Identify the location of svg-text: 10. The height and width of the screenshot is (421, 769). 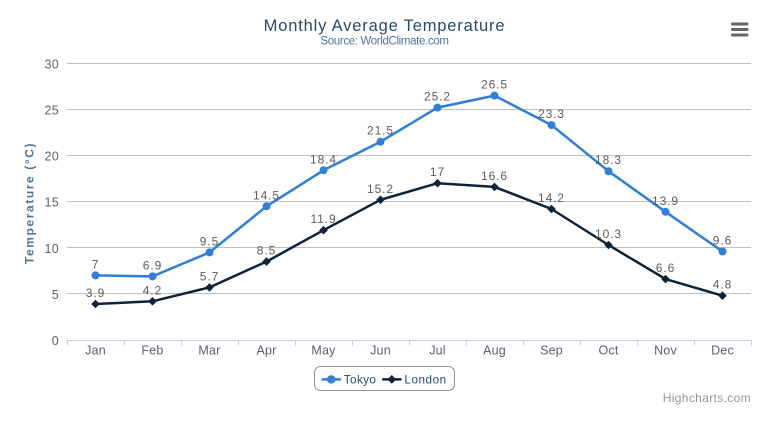
(51, 249).